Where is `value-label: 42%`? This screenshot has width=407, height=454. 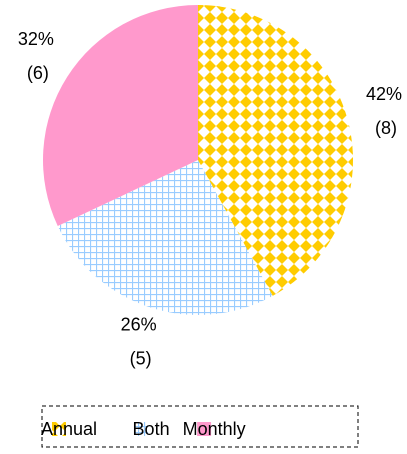 value-label: 42% is located at coordinates (384, 94).